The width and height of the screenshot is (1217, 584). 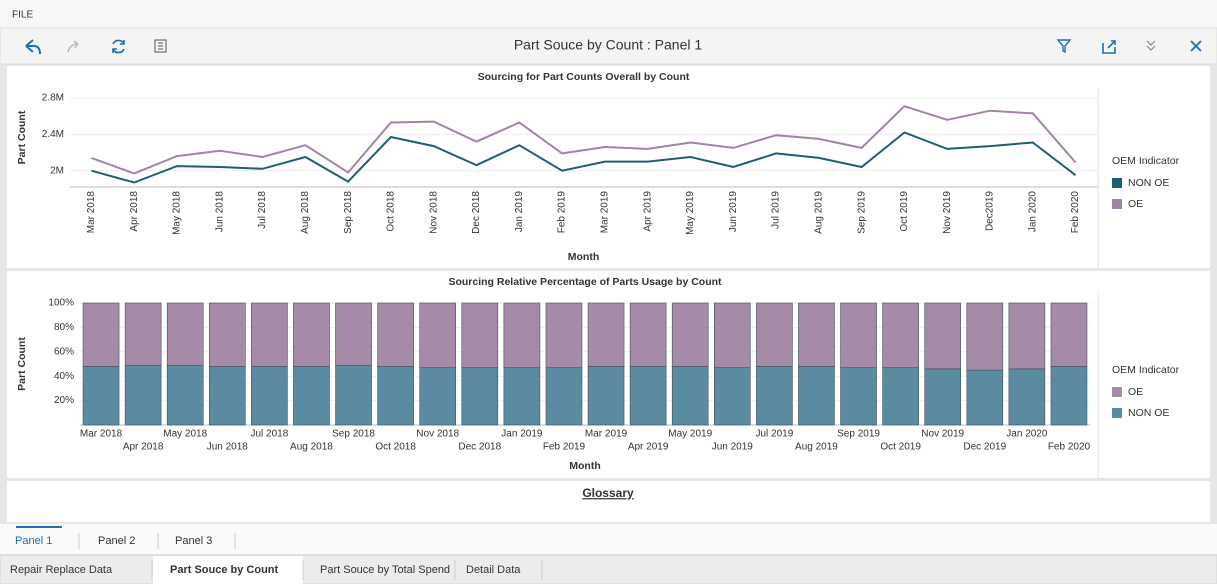 I want to click on sheet-tab: Repair Replace Data, so click(x=61, y=570).